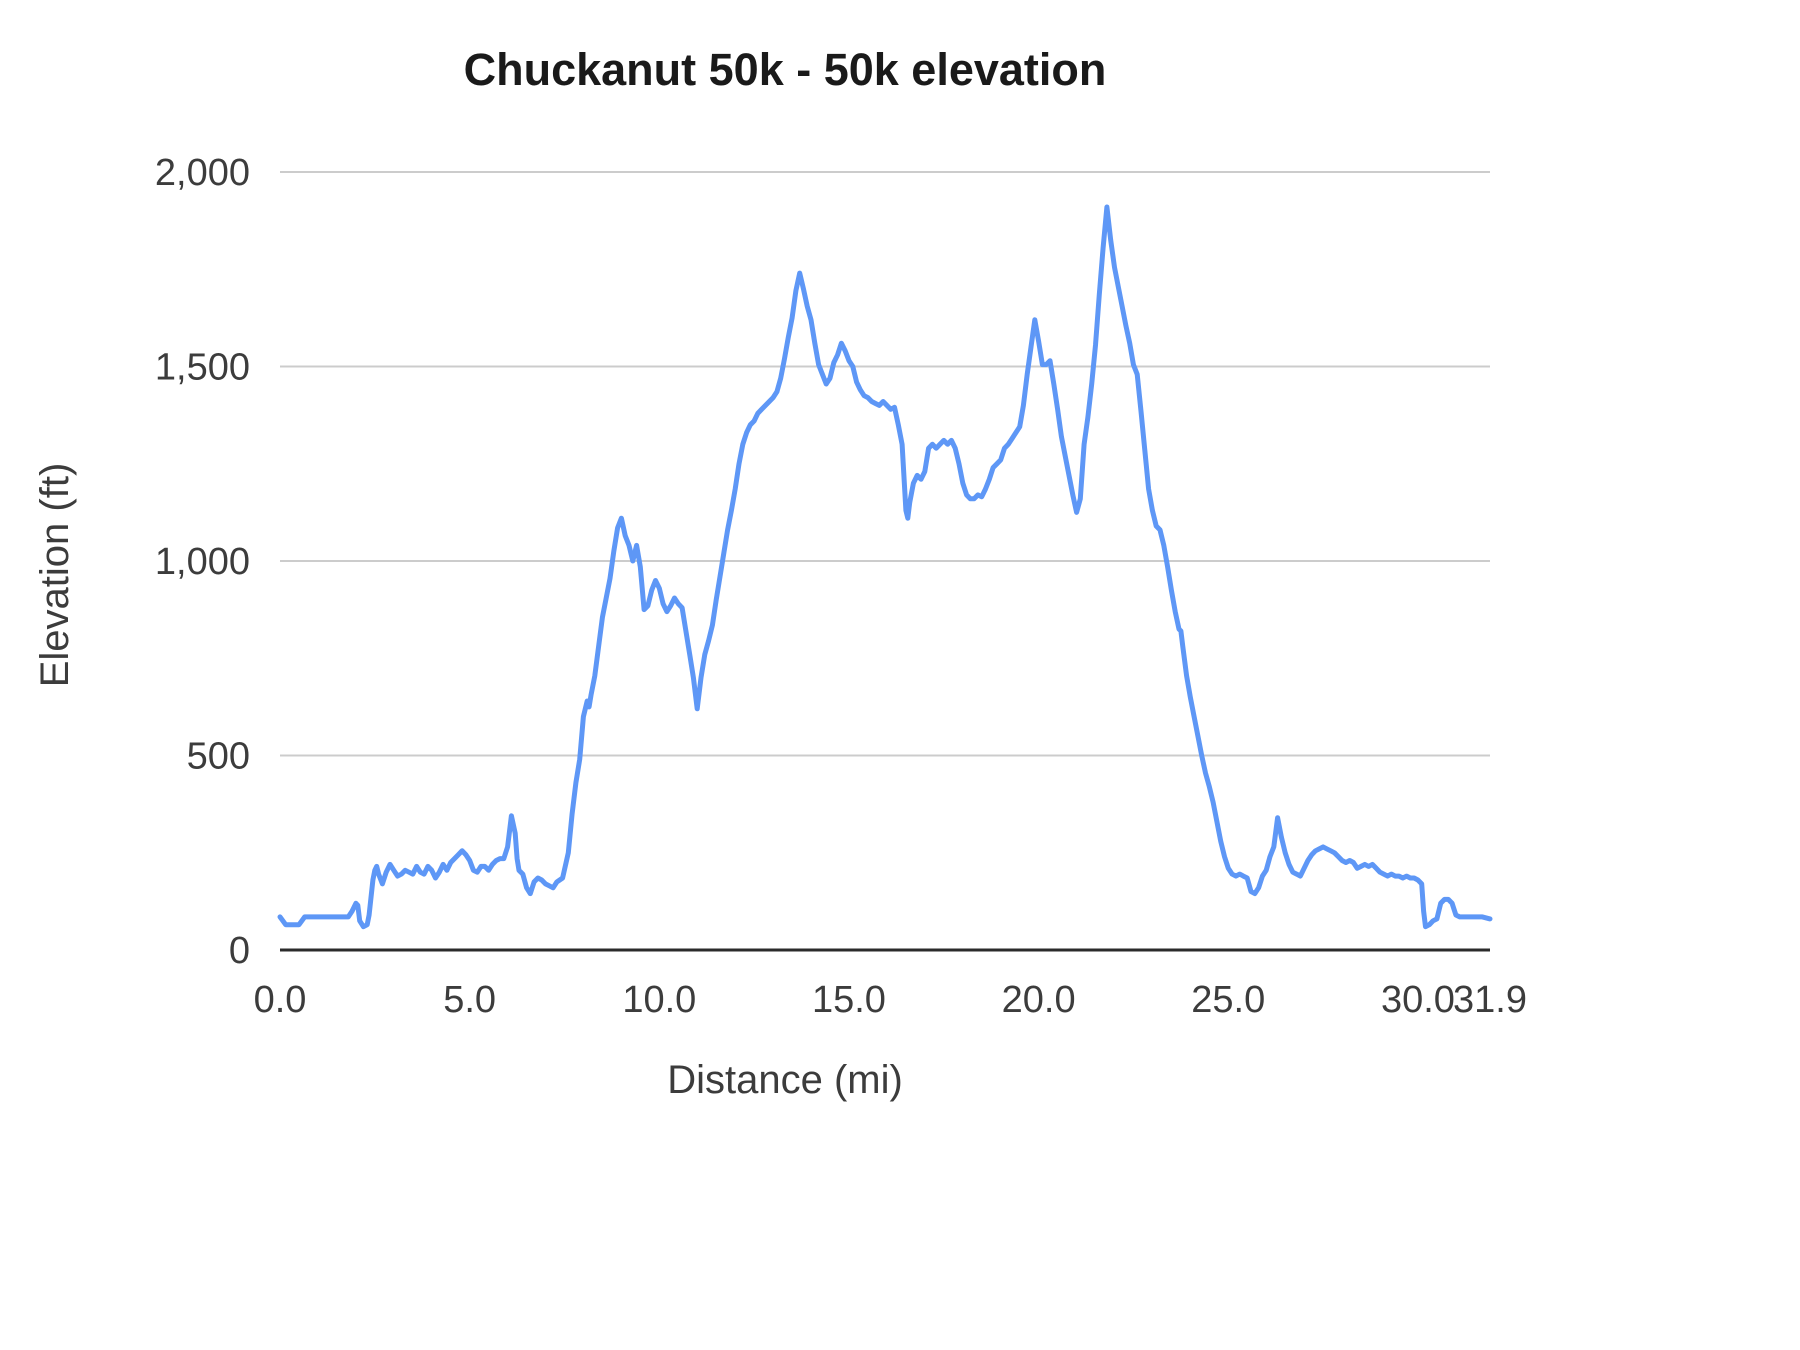  I want to click on y-axis-tick-label: 0, so click(239, 951).